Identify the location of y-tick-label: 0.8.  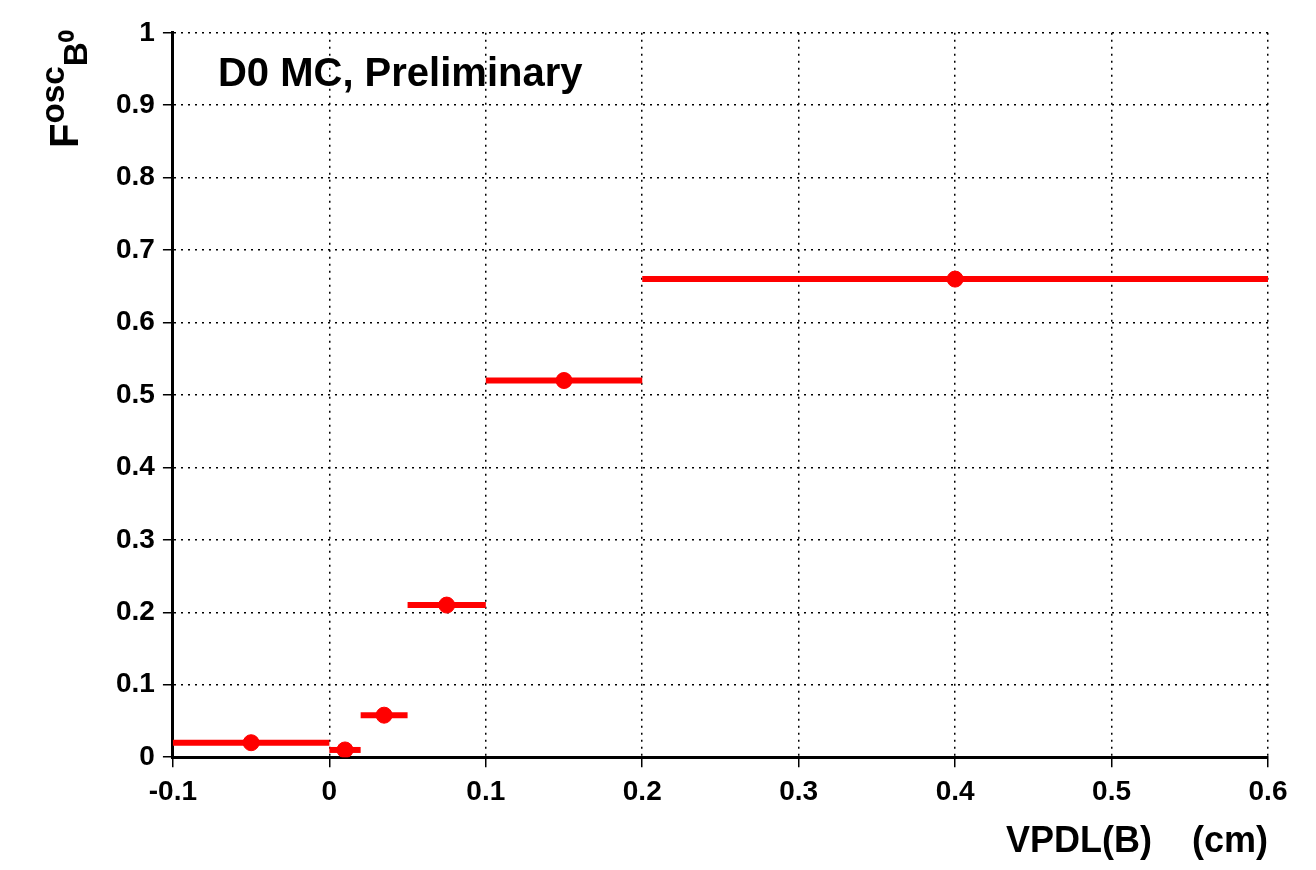
(135, 176).